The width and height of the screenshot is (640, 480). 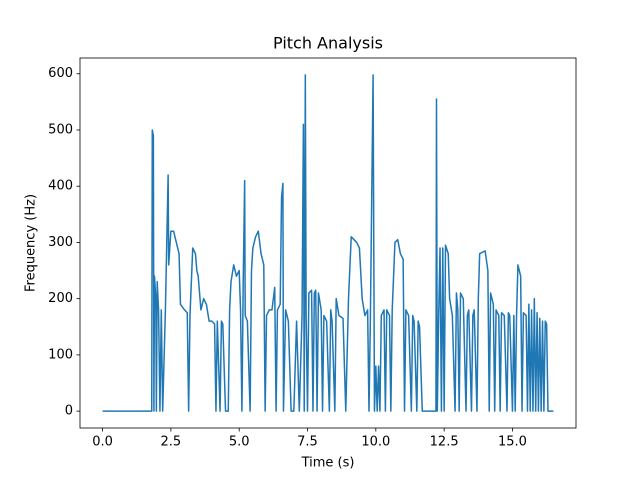 What do you see at coordinates (102, 442) in the screenshot?
I see `x-tick-label: 0.0` at bounding box center [102, 442].